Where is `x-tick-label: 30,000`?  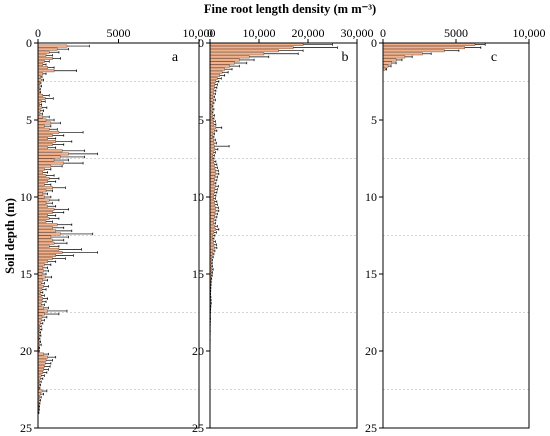
x-tick-label: 30,000 is located at coordinates (357, 33).